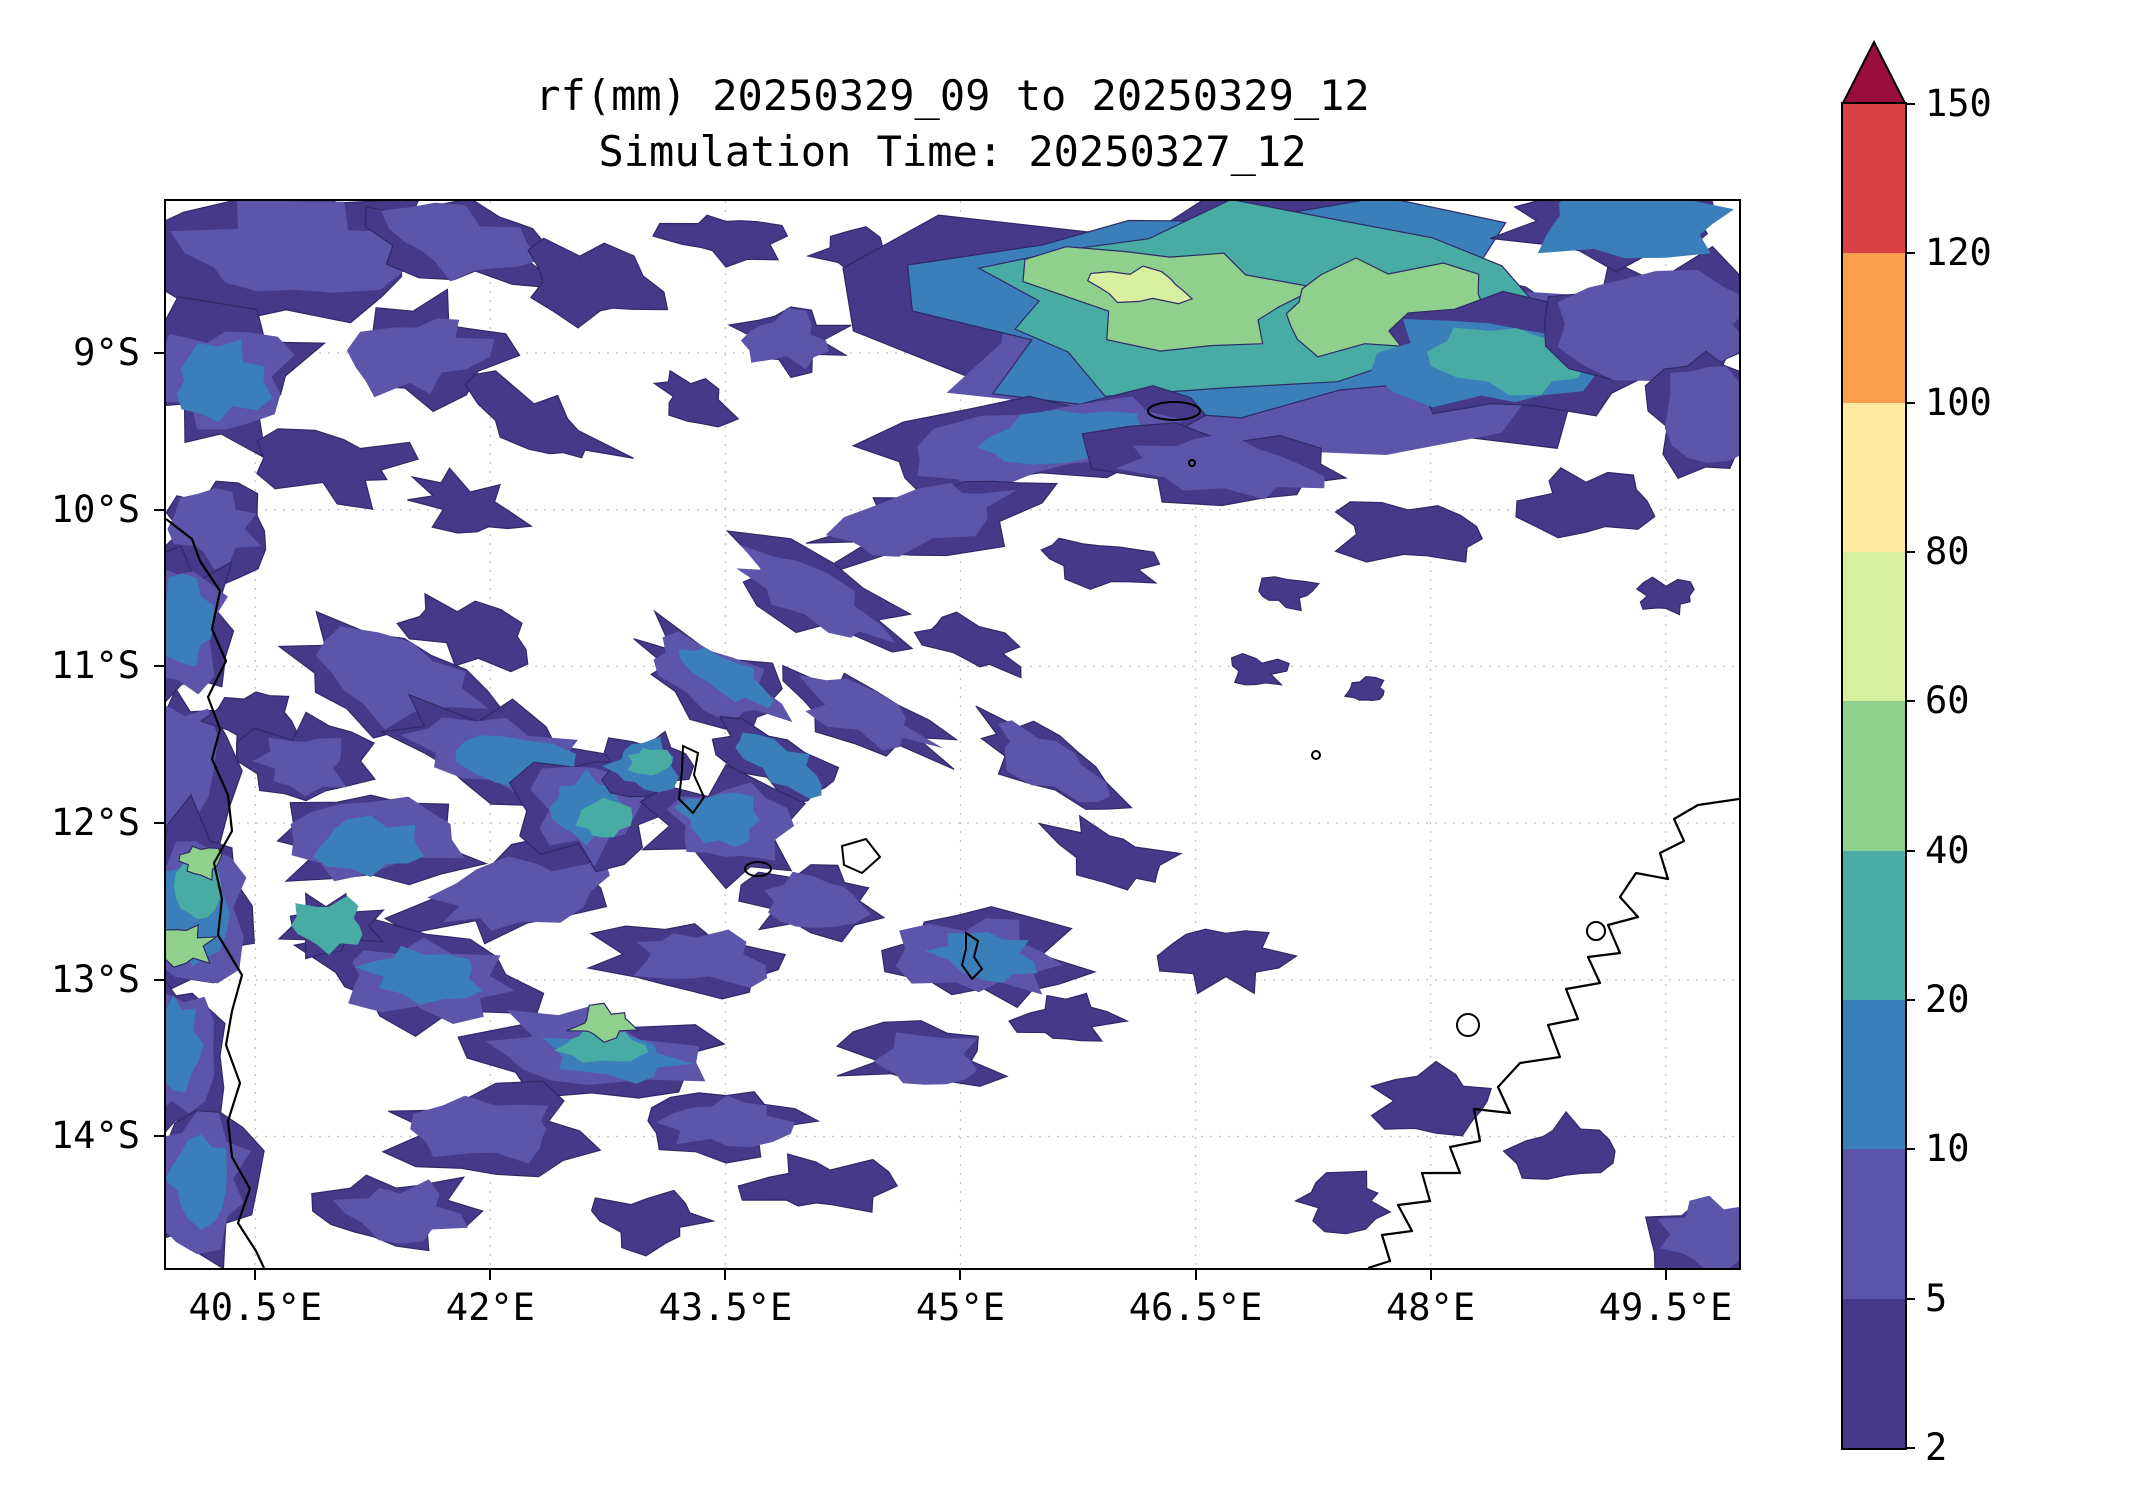  I want to click on y-tick-label: 14°S, so click(95, 1136).